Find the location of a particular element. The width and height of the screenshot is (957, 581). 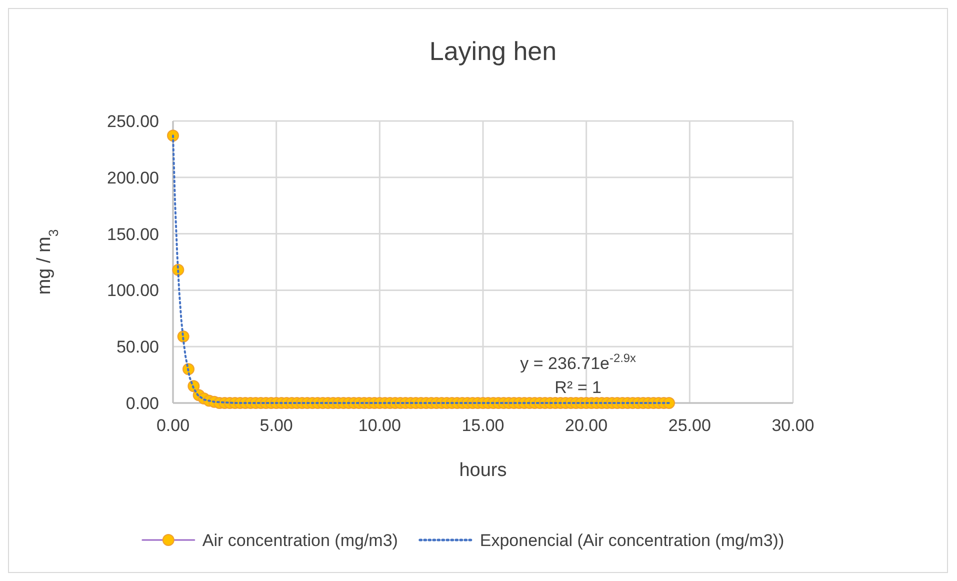

x-tick-label: 10.00 is located at coordinates (379, 425).